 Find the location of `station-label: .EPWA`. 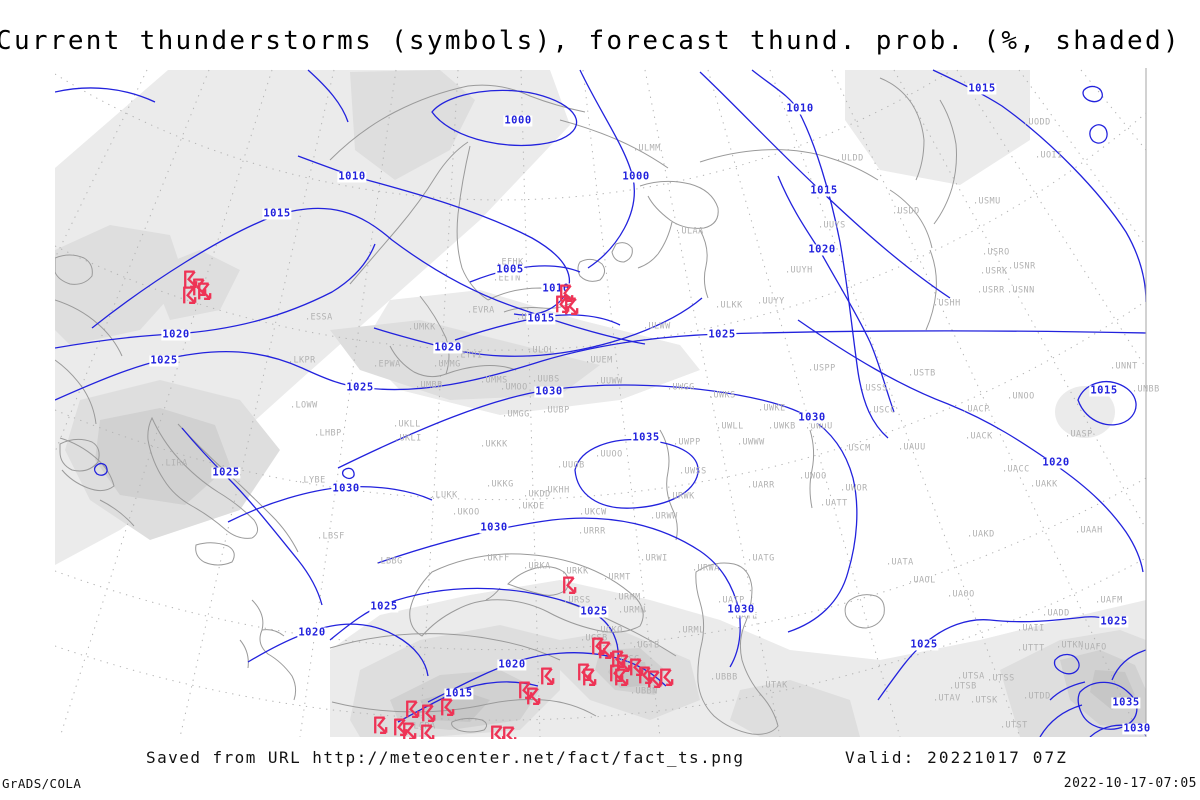

station-label: .EPWA is located at coordinates (387, 364).